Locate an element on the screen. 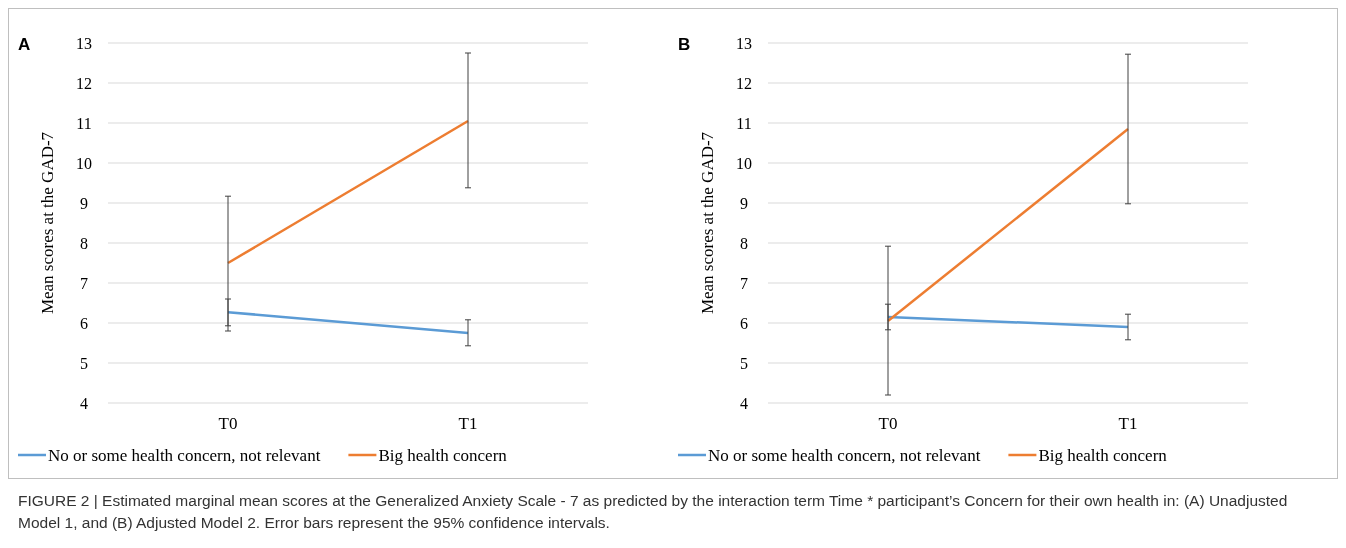 This screenshot has width=1346, height=548. caption: FIGURE 2 | Estimated marginal mean scores at the Generalized Anxiety Scale - 7 as predicted by the interaction term Time * participant’s Concern for their own health in: (A) Unadjusted Model 1, and (B) Adjusted Model 2. Error bars represent the 95% confidence intervals. is located at coordinates (653, 512).